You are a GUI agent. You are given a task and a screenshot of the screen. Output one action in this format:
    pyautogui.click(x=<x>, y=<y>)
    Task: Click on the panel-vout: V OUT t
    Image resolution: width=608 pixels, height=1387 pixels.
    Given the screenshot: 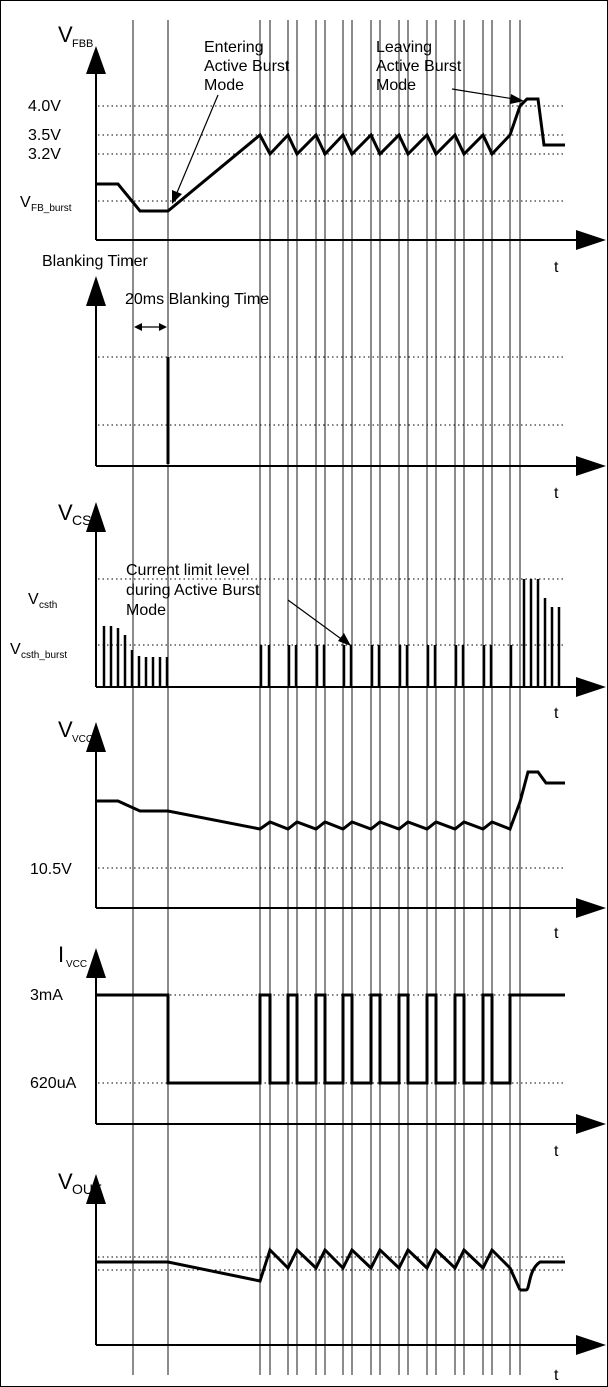 What is the action you would take?
    pyautogui.click(x=332, y=1276)
    